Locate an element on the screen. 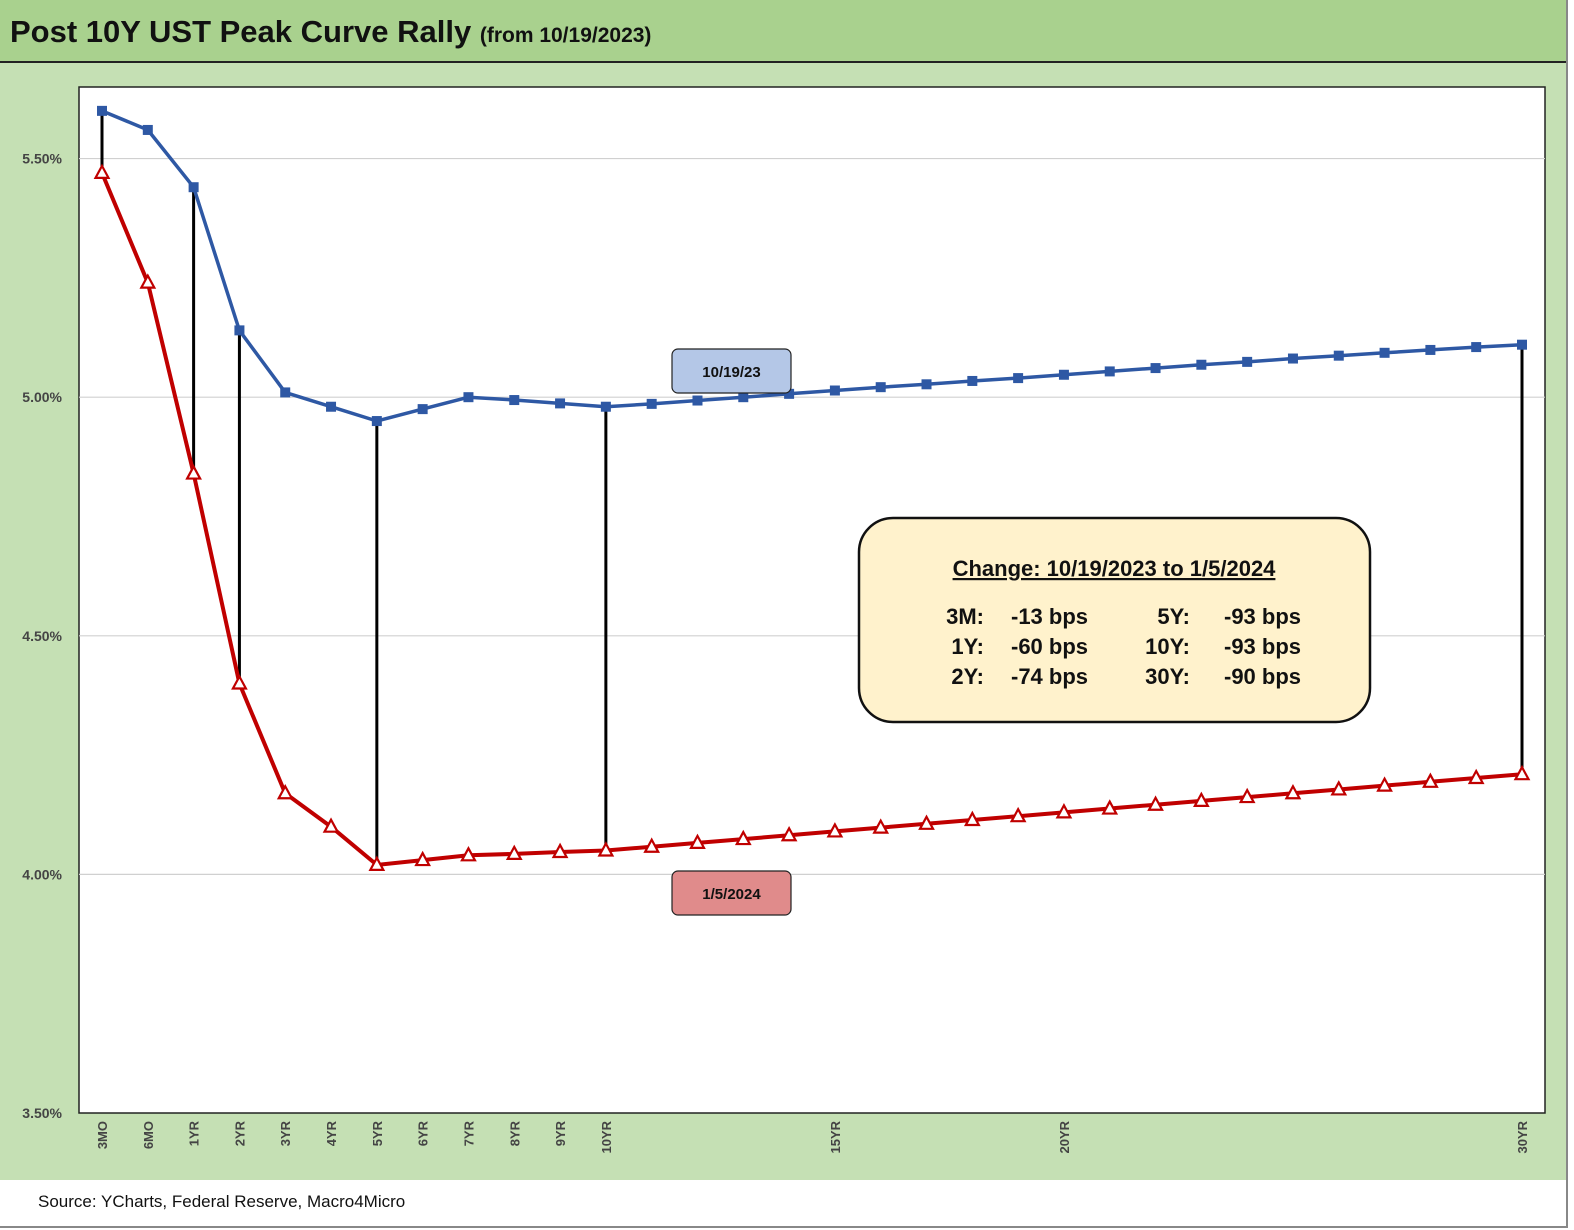  x-tick-label: 10YR is located at coordinates (606, 1136).